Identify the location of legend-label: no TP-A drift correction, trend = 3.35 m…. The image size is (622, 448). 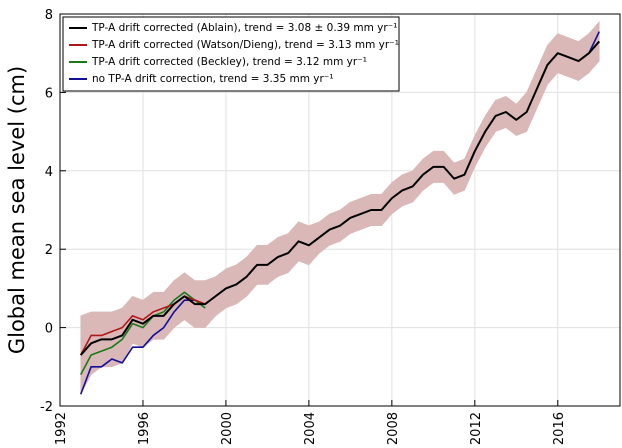
(213, 79).